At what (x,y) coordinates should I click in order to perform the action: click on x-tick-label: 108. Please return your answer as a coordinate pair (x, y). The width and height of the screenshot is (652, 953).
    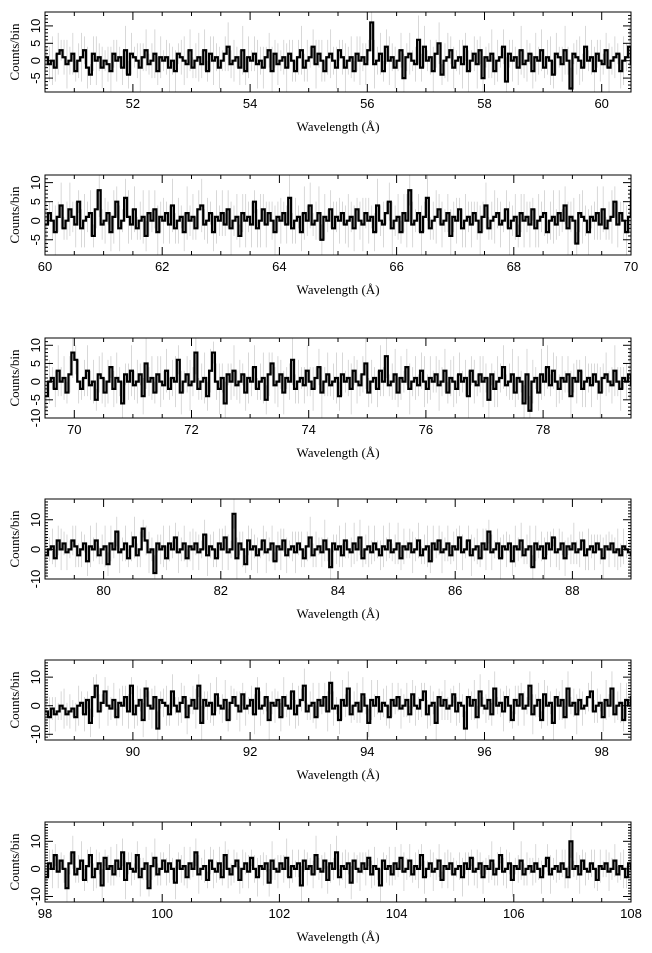
    Looking at the image, I should click on (631, 913).